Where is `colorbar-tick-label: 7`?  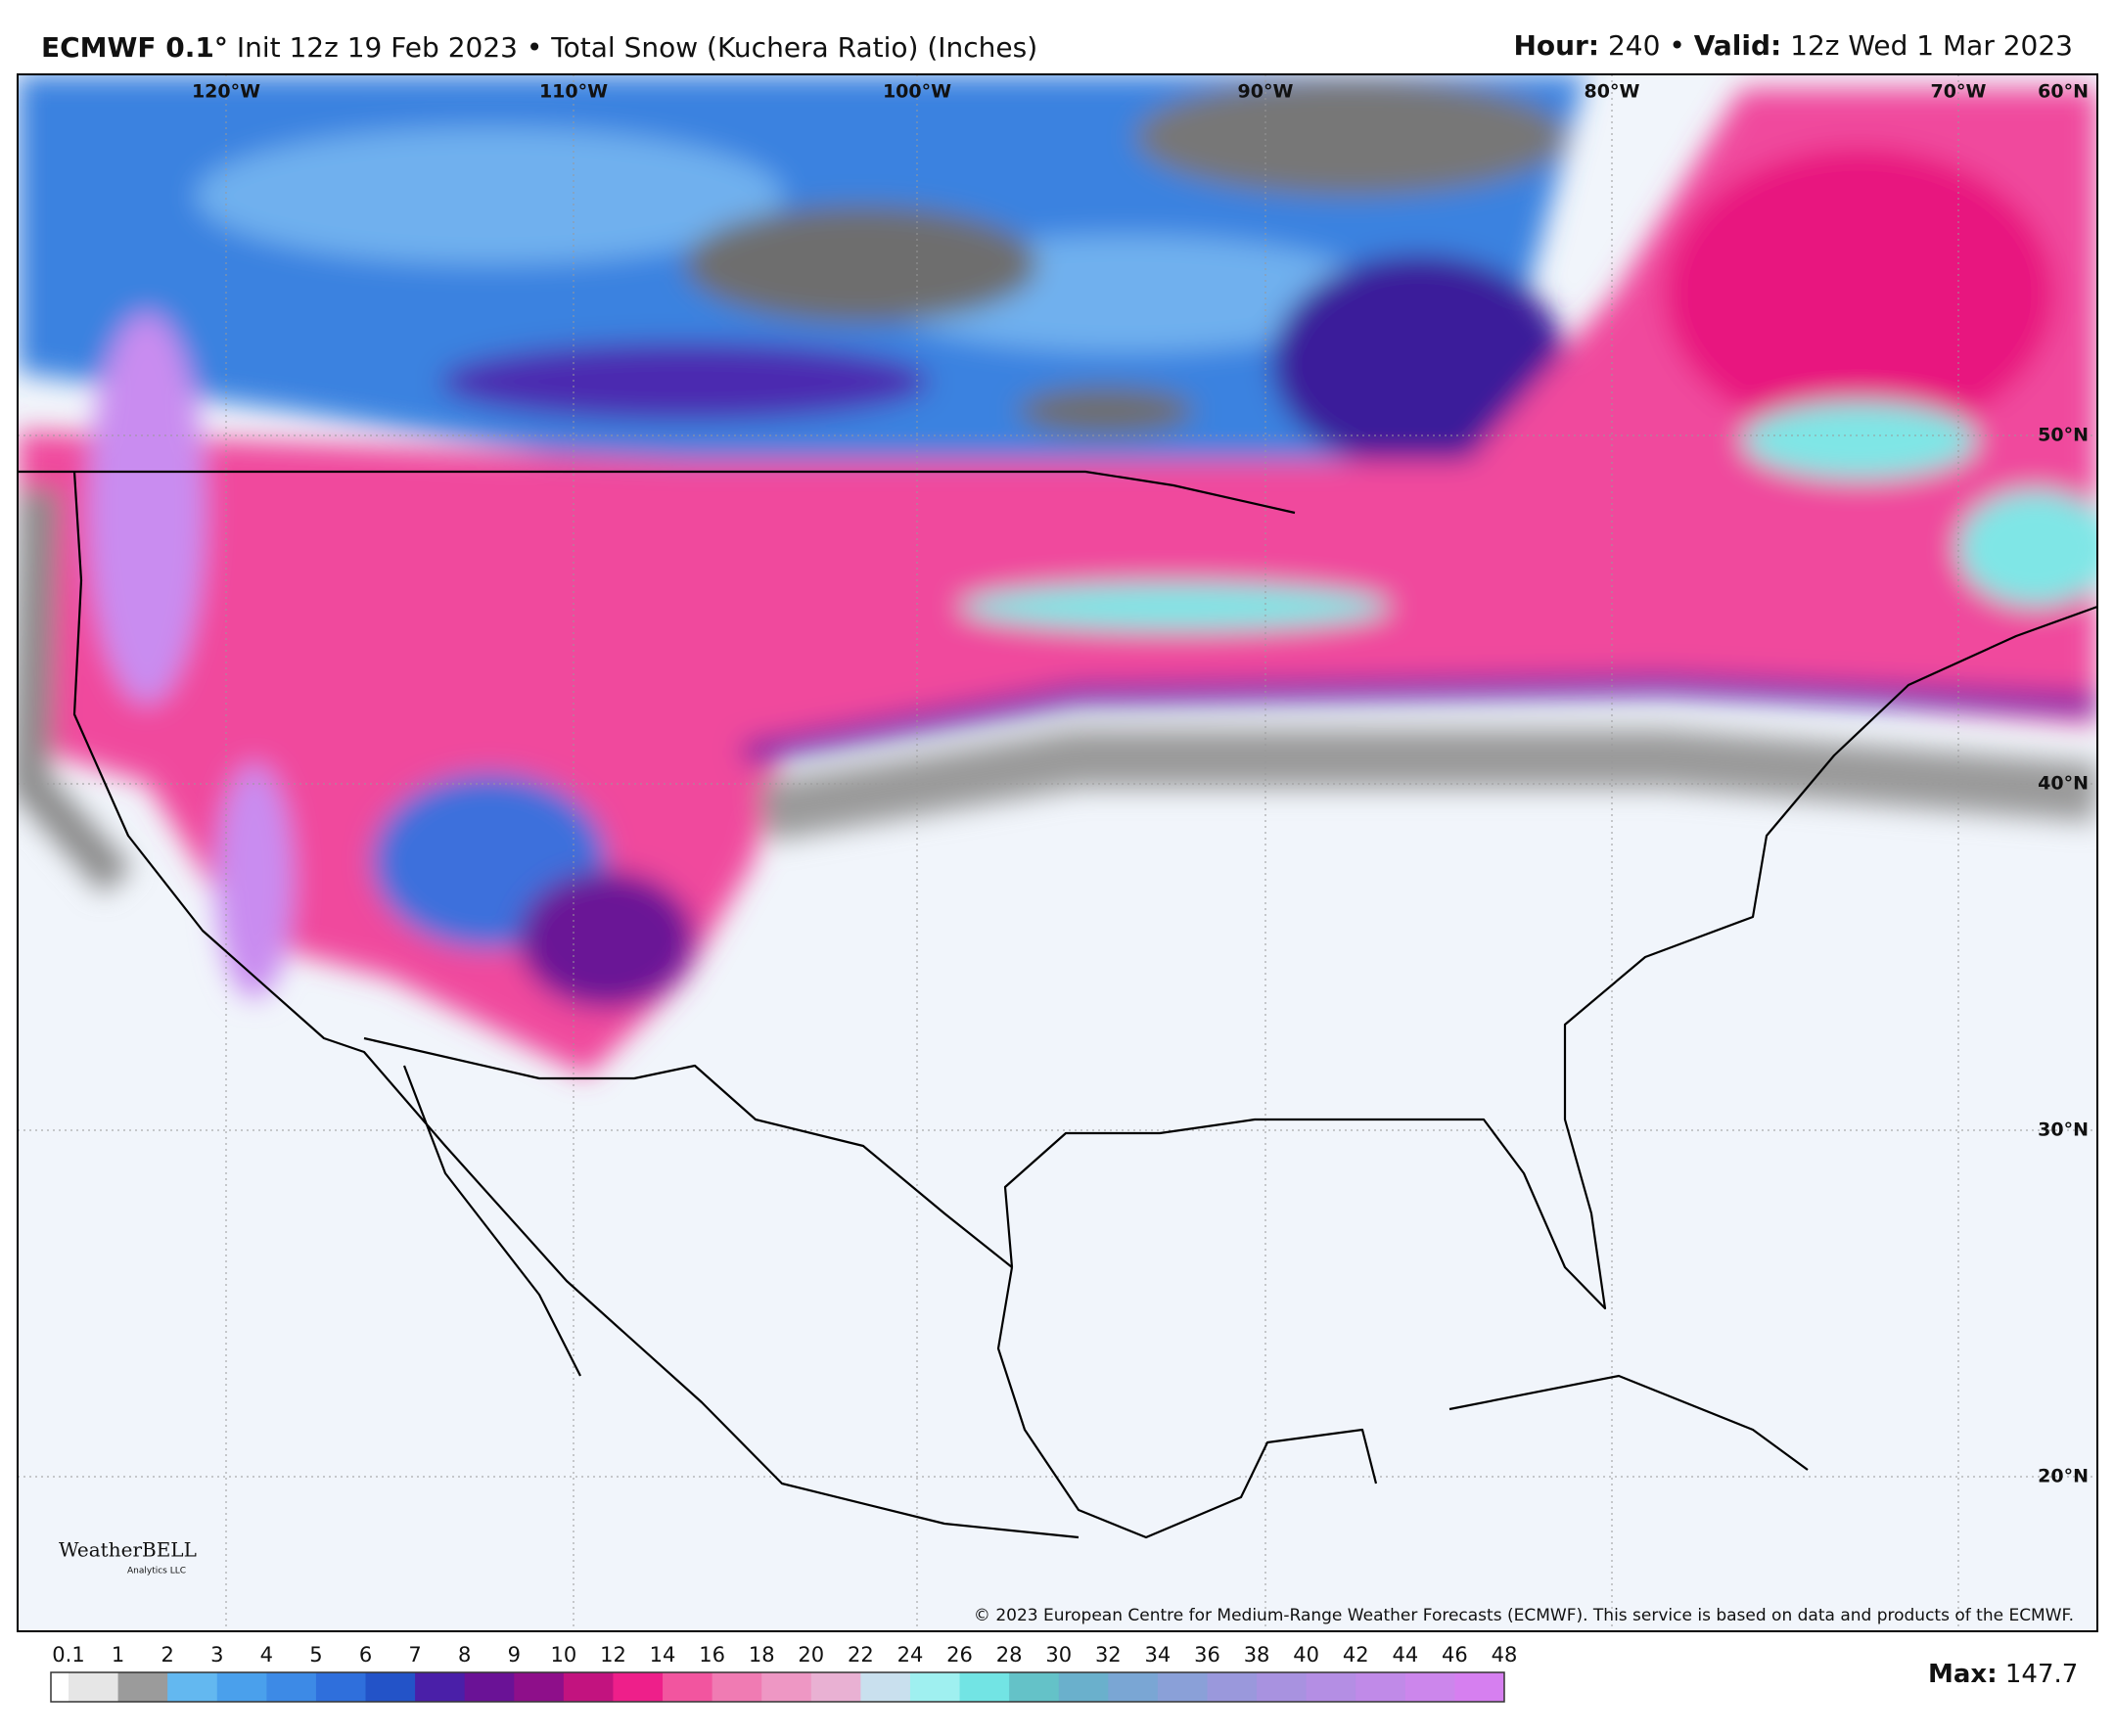
colorbar-tick-label: 7 is located at coordinates (415, 1655).